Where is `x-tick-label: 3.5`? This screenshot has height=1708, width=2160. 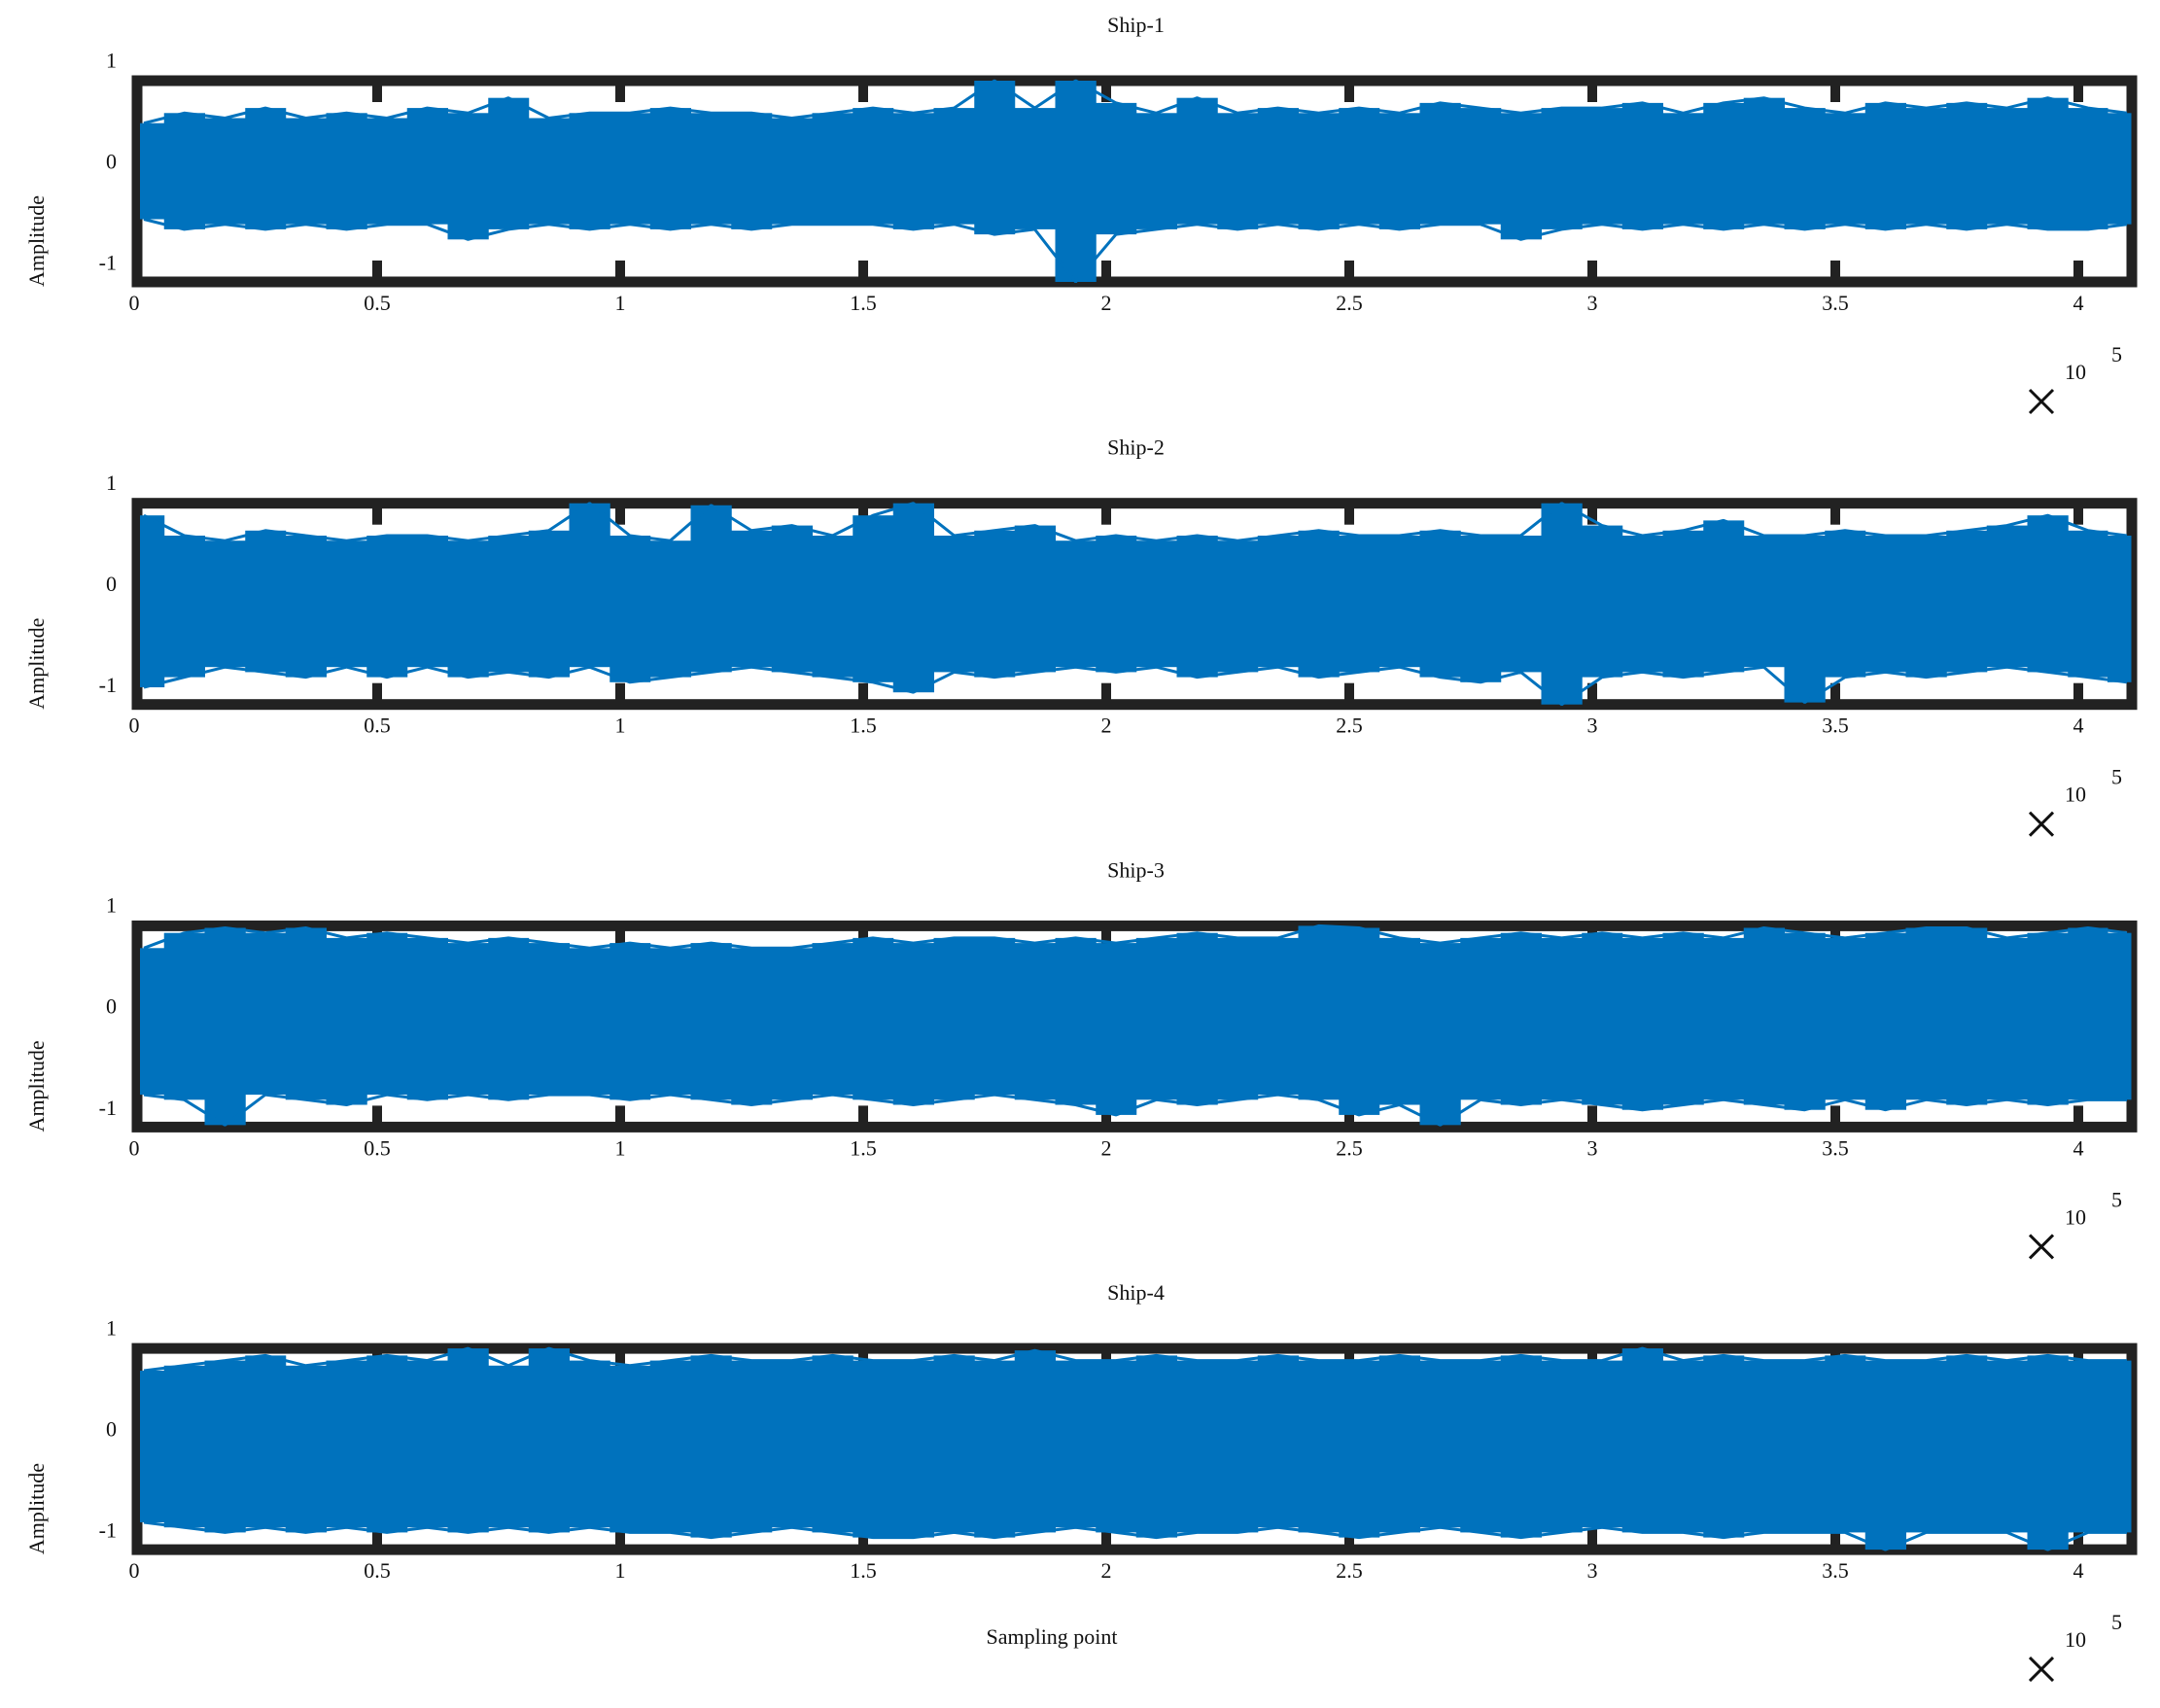 x-tick-label: 3.5 is located at coordinates (1835, 303).